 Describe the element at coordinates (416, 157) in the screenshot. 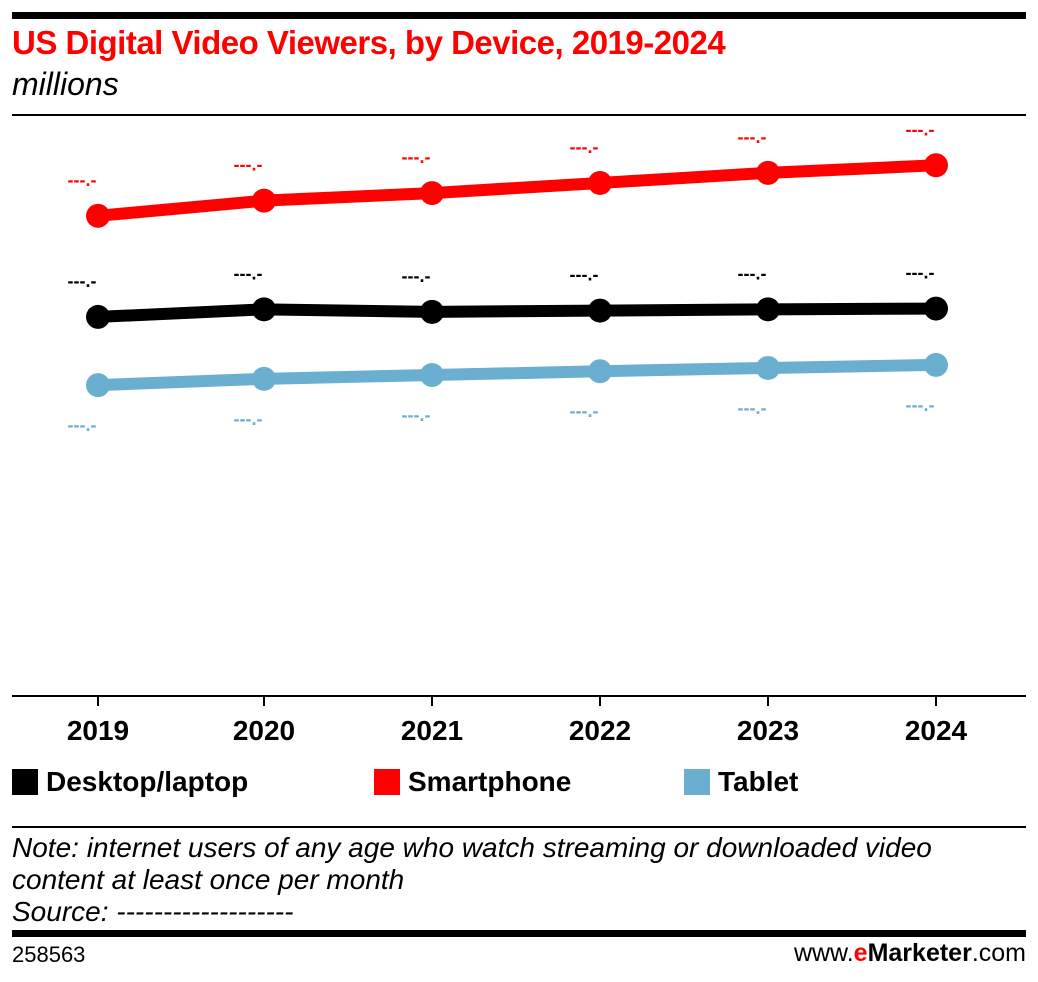

I see `data-label-smartphone-2021: ---.-` at that location.